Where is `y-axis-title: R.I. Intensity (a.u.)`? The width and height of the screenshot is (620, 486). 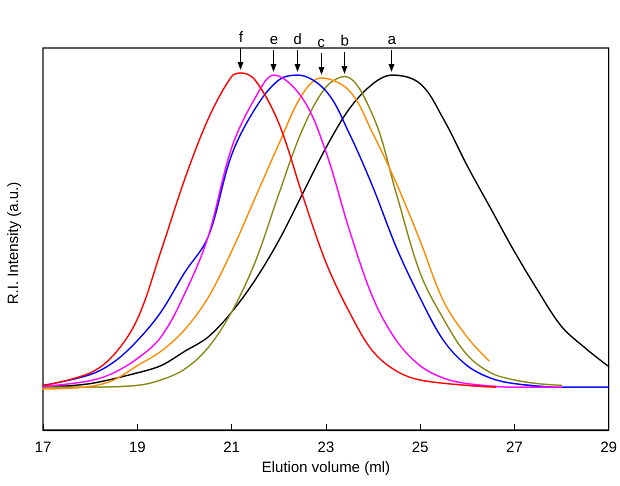 y-axis-title: R.I. Intensity (a.u.) is located at coordinates (13, 243).